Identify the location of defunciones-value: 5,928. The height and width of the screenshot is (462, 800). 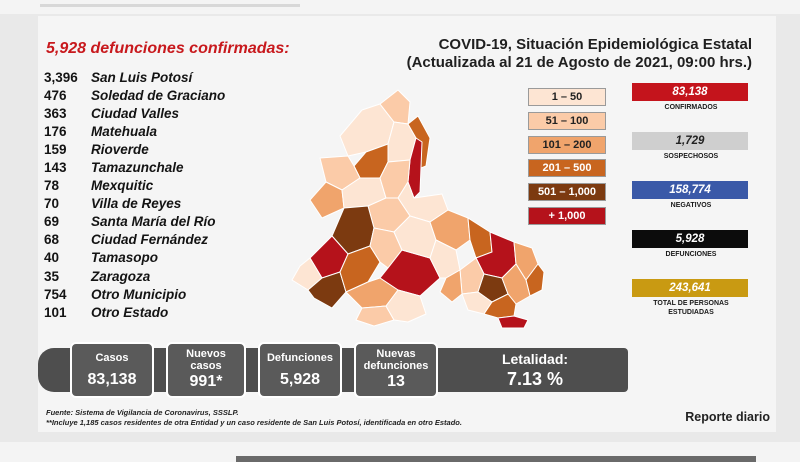
(300, 379).